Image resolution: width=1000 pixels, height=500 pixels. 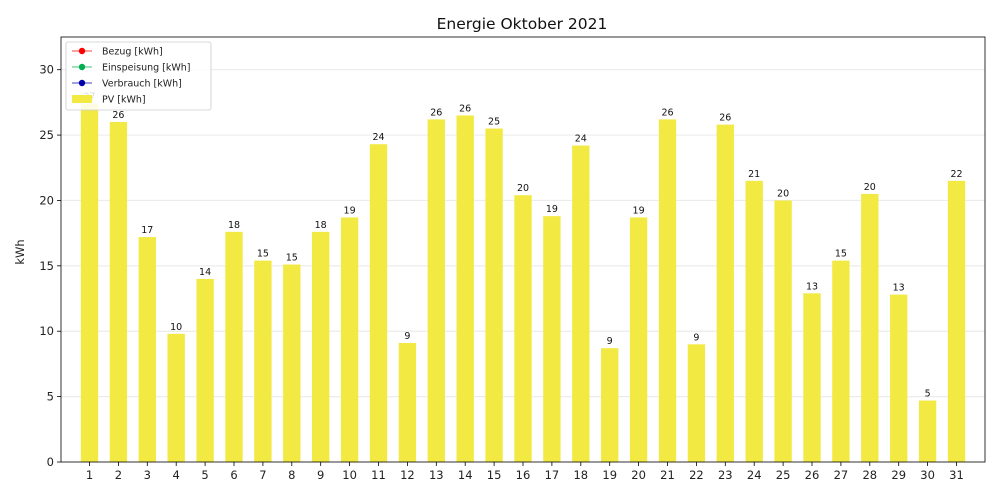 I want to click on x-tick-label: 6, so click(x=233, y=475).